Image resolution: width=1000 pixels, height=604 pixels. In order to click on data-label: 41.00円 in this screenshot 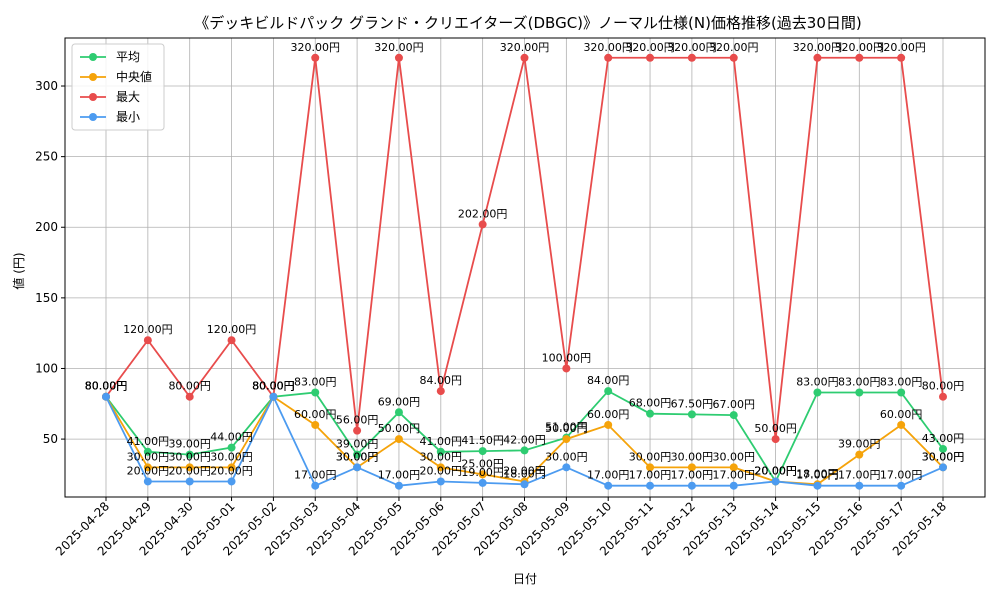, I will do `click(441, 441)`.